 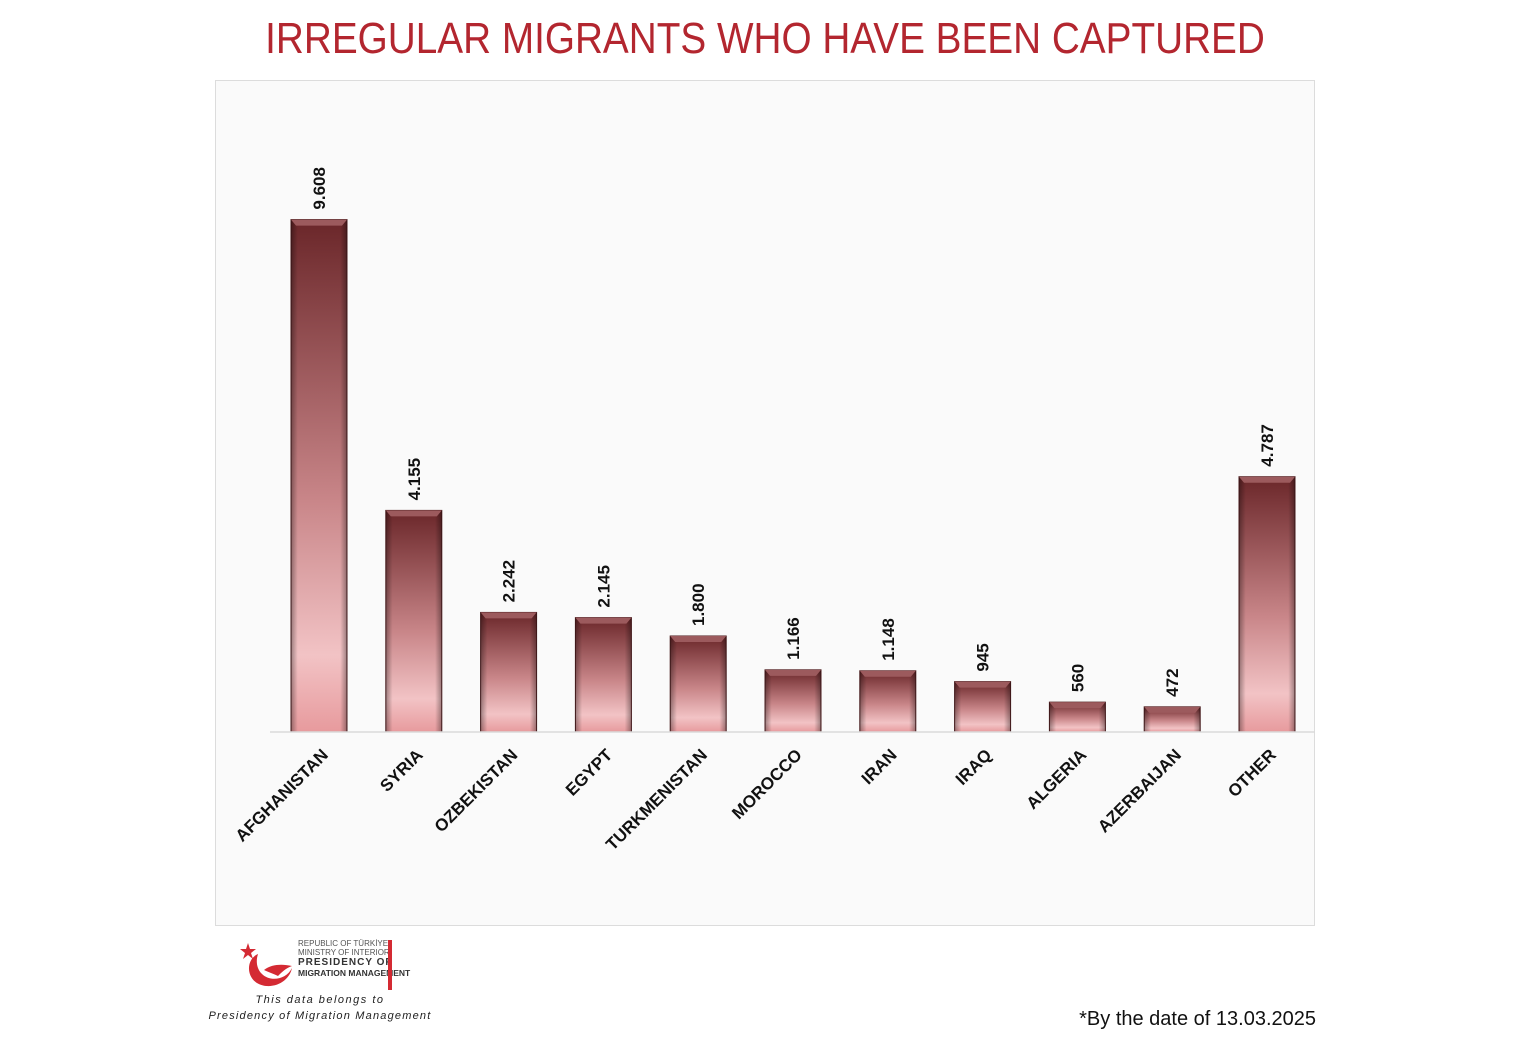 What do you see at coordinates (888, 639) in the screenshot?
I see `data-label: 1.148` at bounding box center [888, 639].